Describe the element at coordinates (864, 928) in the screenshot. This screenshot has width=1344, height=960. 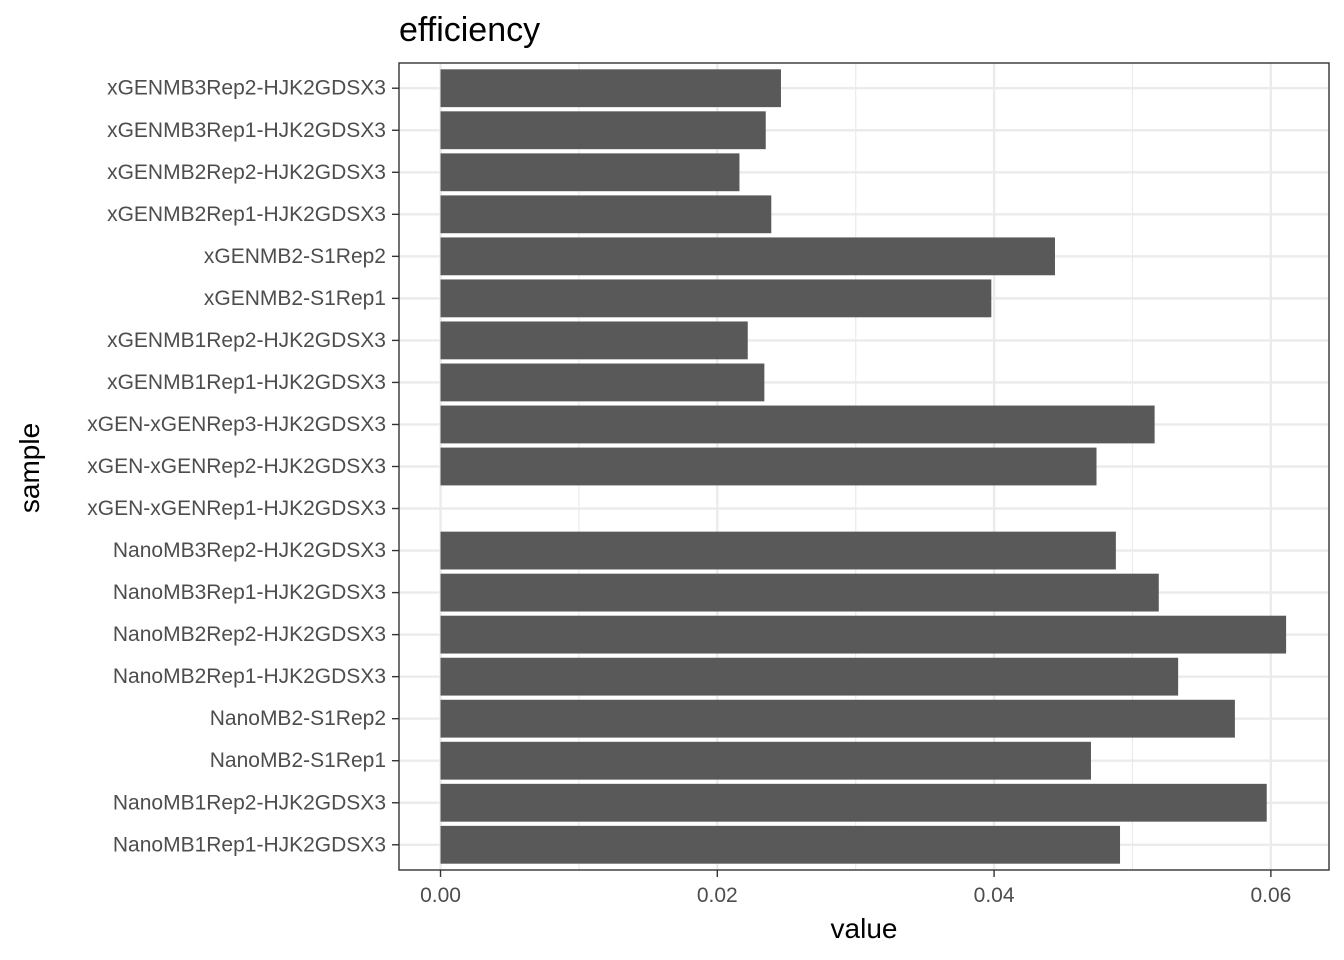
I see `x-axis-title: value` at that location.